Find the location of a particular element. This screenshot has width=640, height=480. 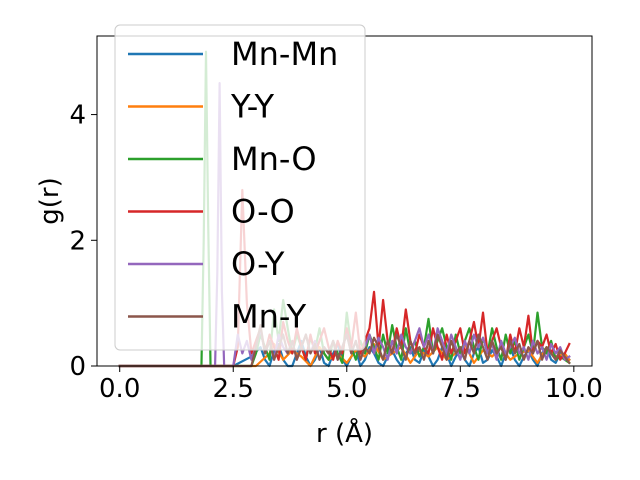

legend-label-3: O-O is located at coordinates (263, 212).